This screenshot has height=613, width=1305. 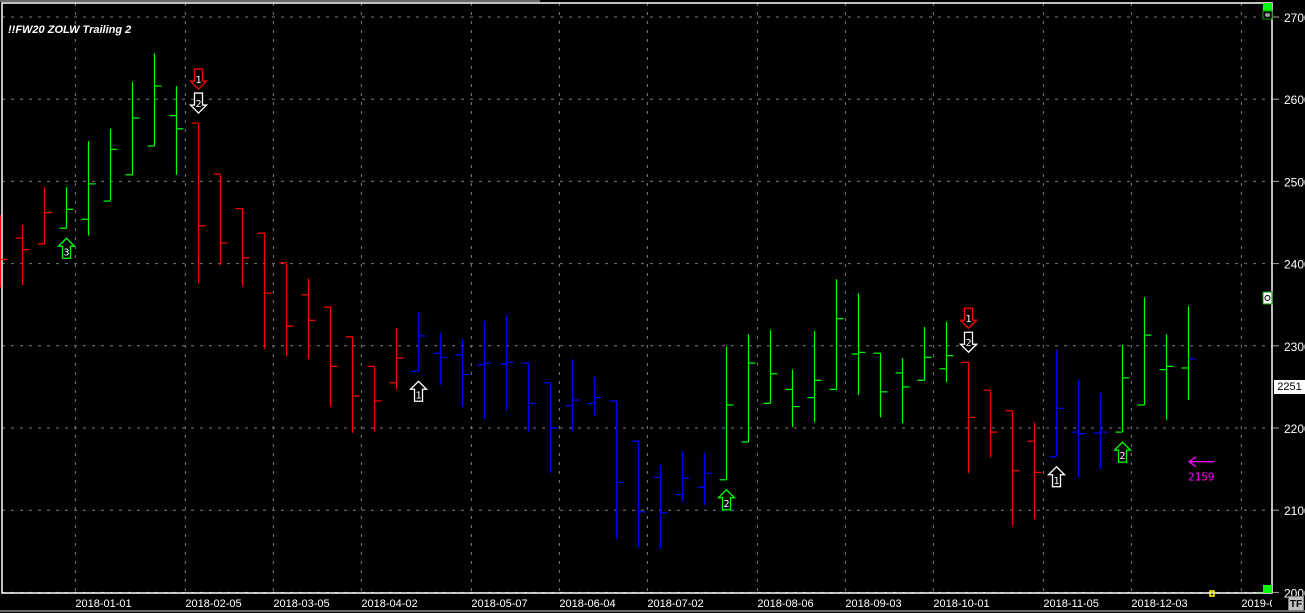 I want to click on y-tick-label: 2300, so click(x=1294, y=347).